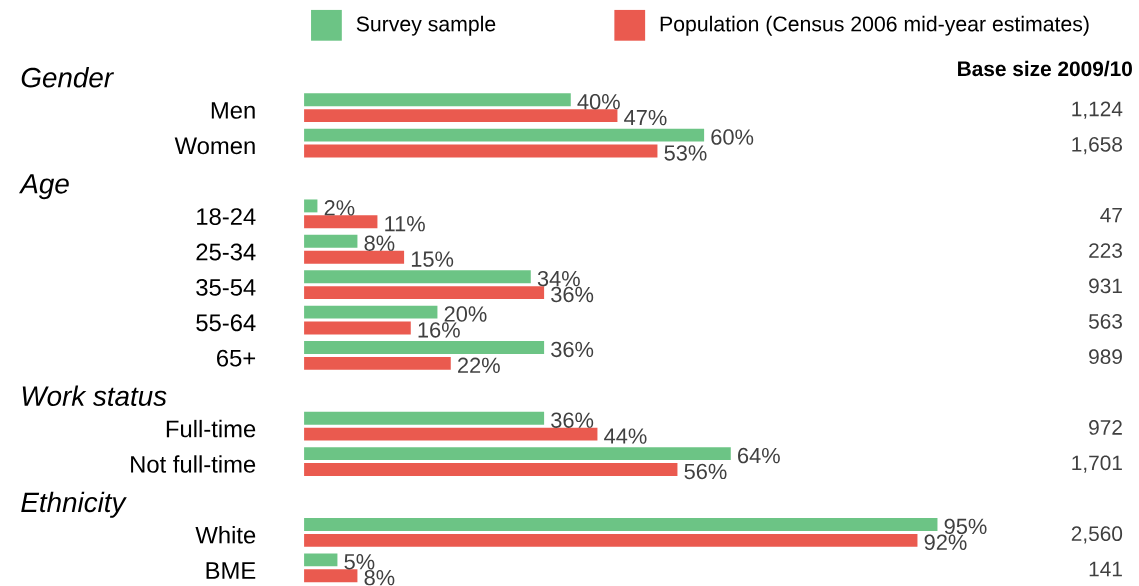 The image size is (1139, 586). What do you see at coordinates (1105, 286) in the screenshot?
I see `y2-tick-label: 931` at bounding box center [1105, 286].